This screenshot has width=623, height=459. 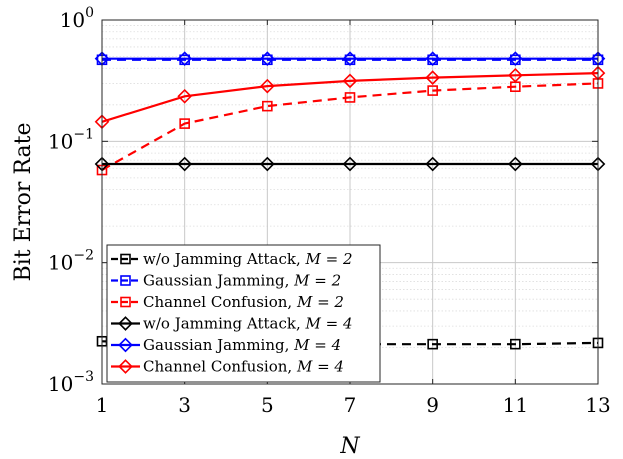 I want to click on y-tick-label: 10⁰, so click(x=77, y=18).